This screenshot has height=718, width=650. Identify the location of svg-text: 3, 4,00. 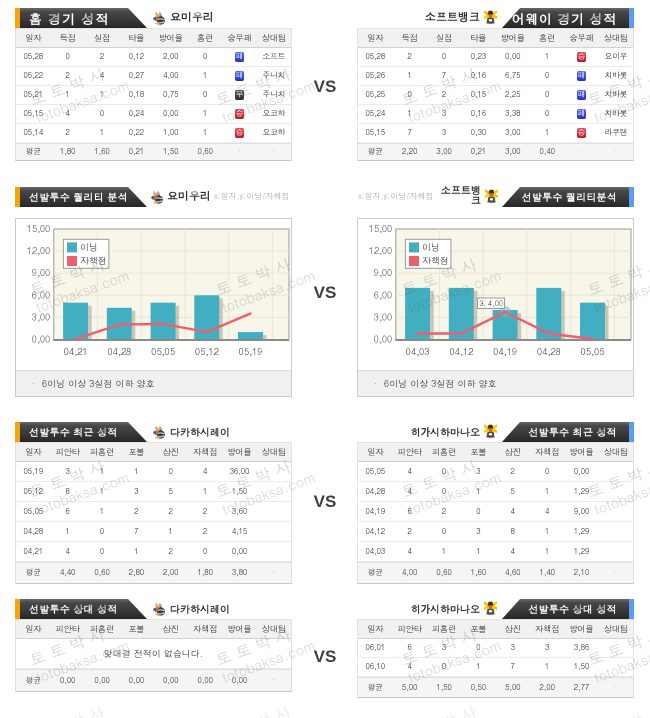
(491, 304).